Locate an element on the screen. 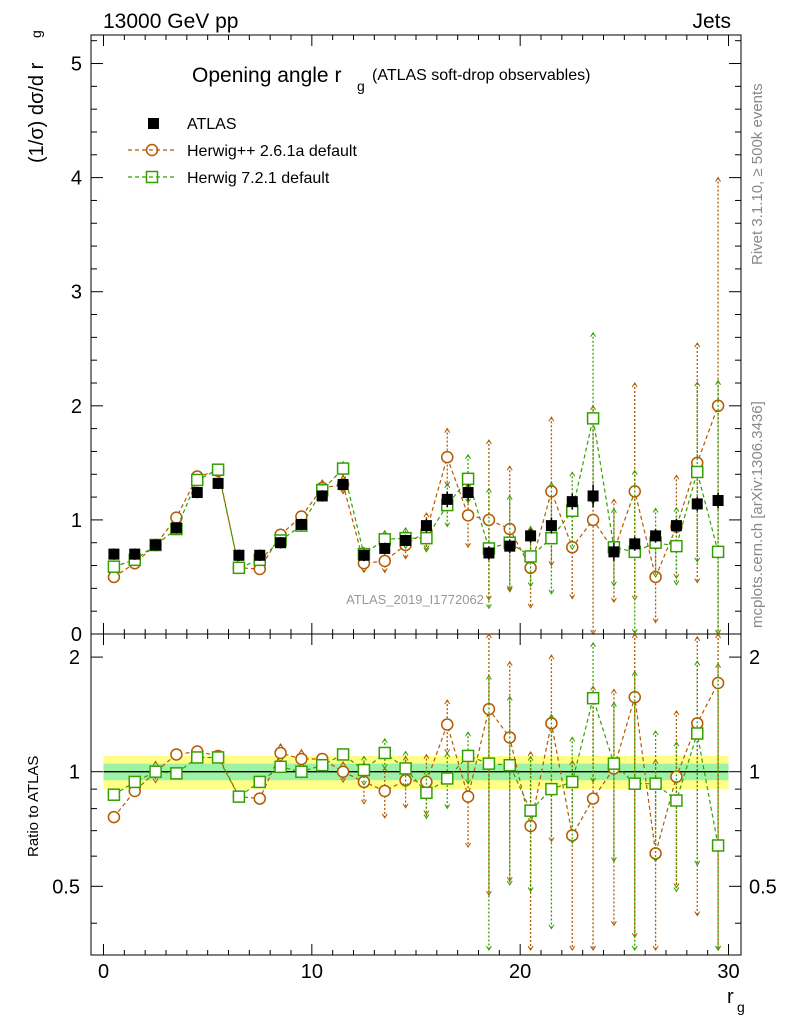 The image size is (786, 1024). x-tick-label: 30 is located at coordinates (728, 972).